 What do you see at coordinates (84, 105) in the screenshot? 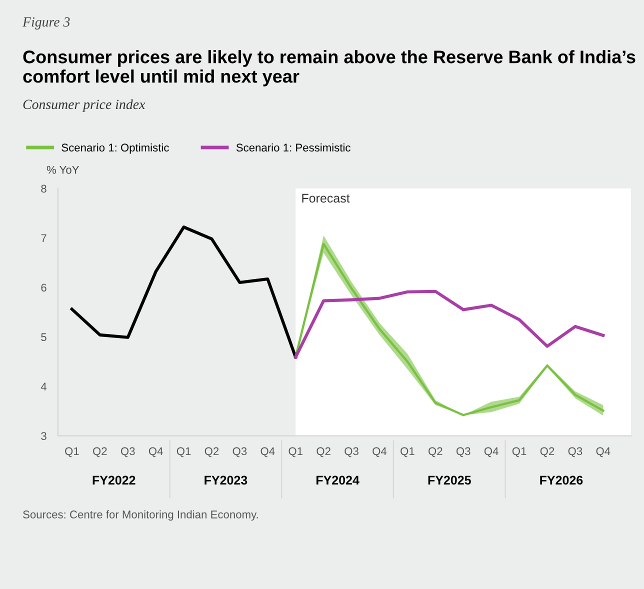
I see `chart-subtitle: Consumer price index` at bounding box center [84, 105].